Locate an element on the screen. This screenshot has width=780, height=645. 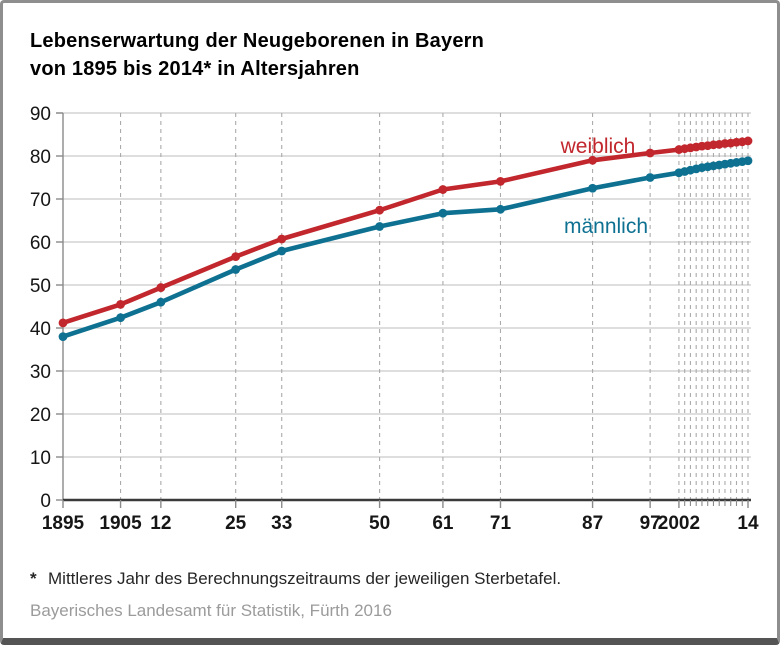
x-tick-label: 12 is located at coordinates (160, 523).